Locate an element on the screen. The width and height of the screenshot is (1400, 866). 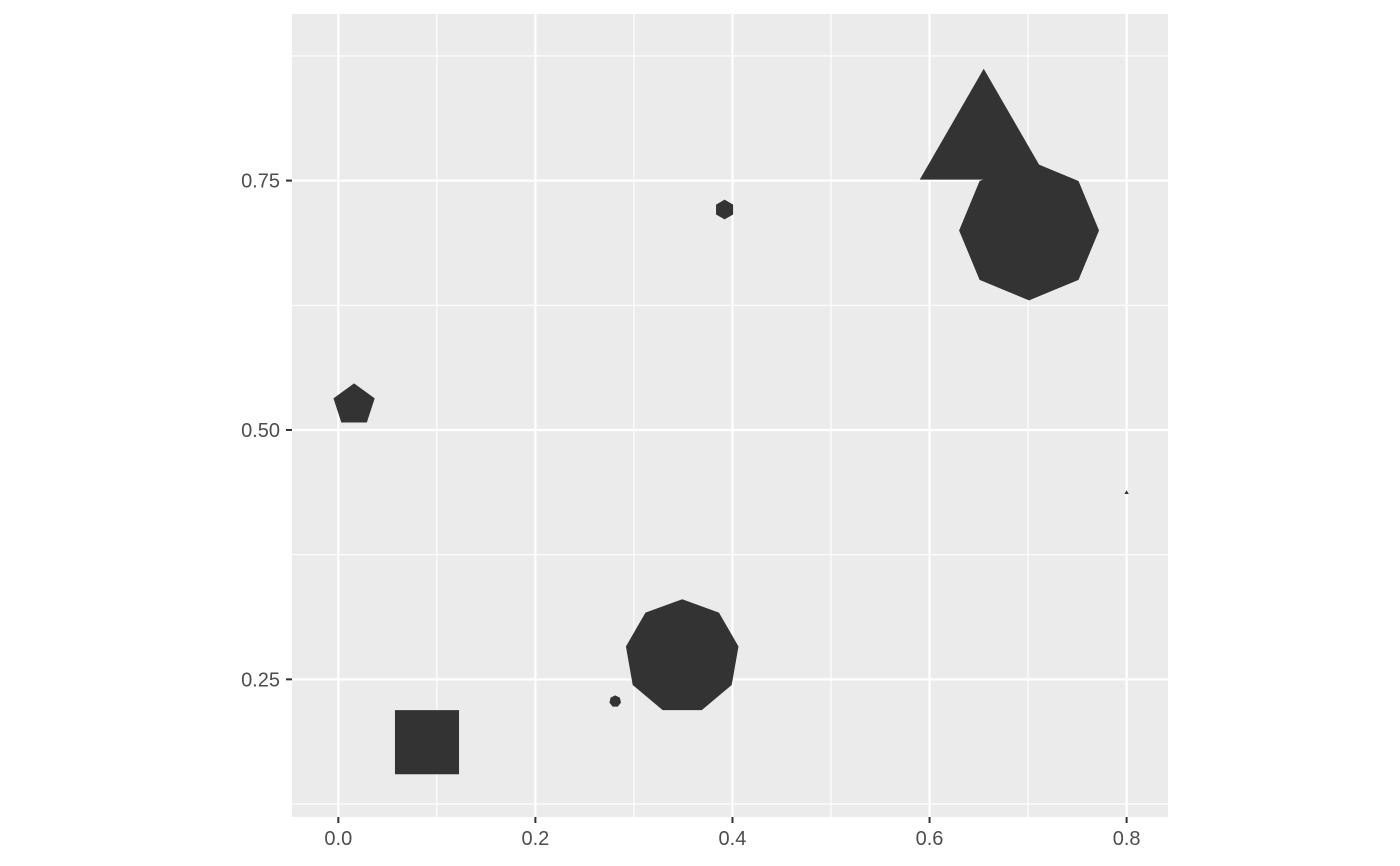
x-axis-tick-labels: 0.0 0.2 0.4 0.6 0.8 is located at coordinates (732, 839).